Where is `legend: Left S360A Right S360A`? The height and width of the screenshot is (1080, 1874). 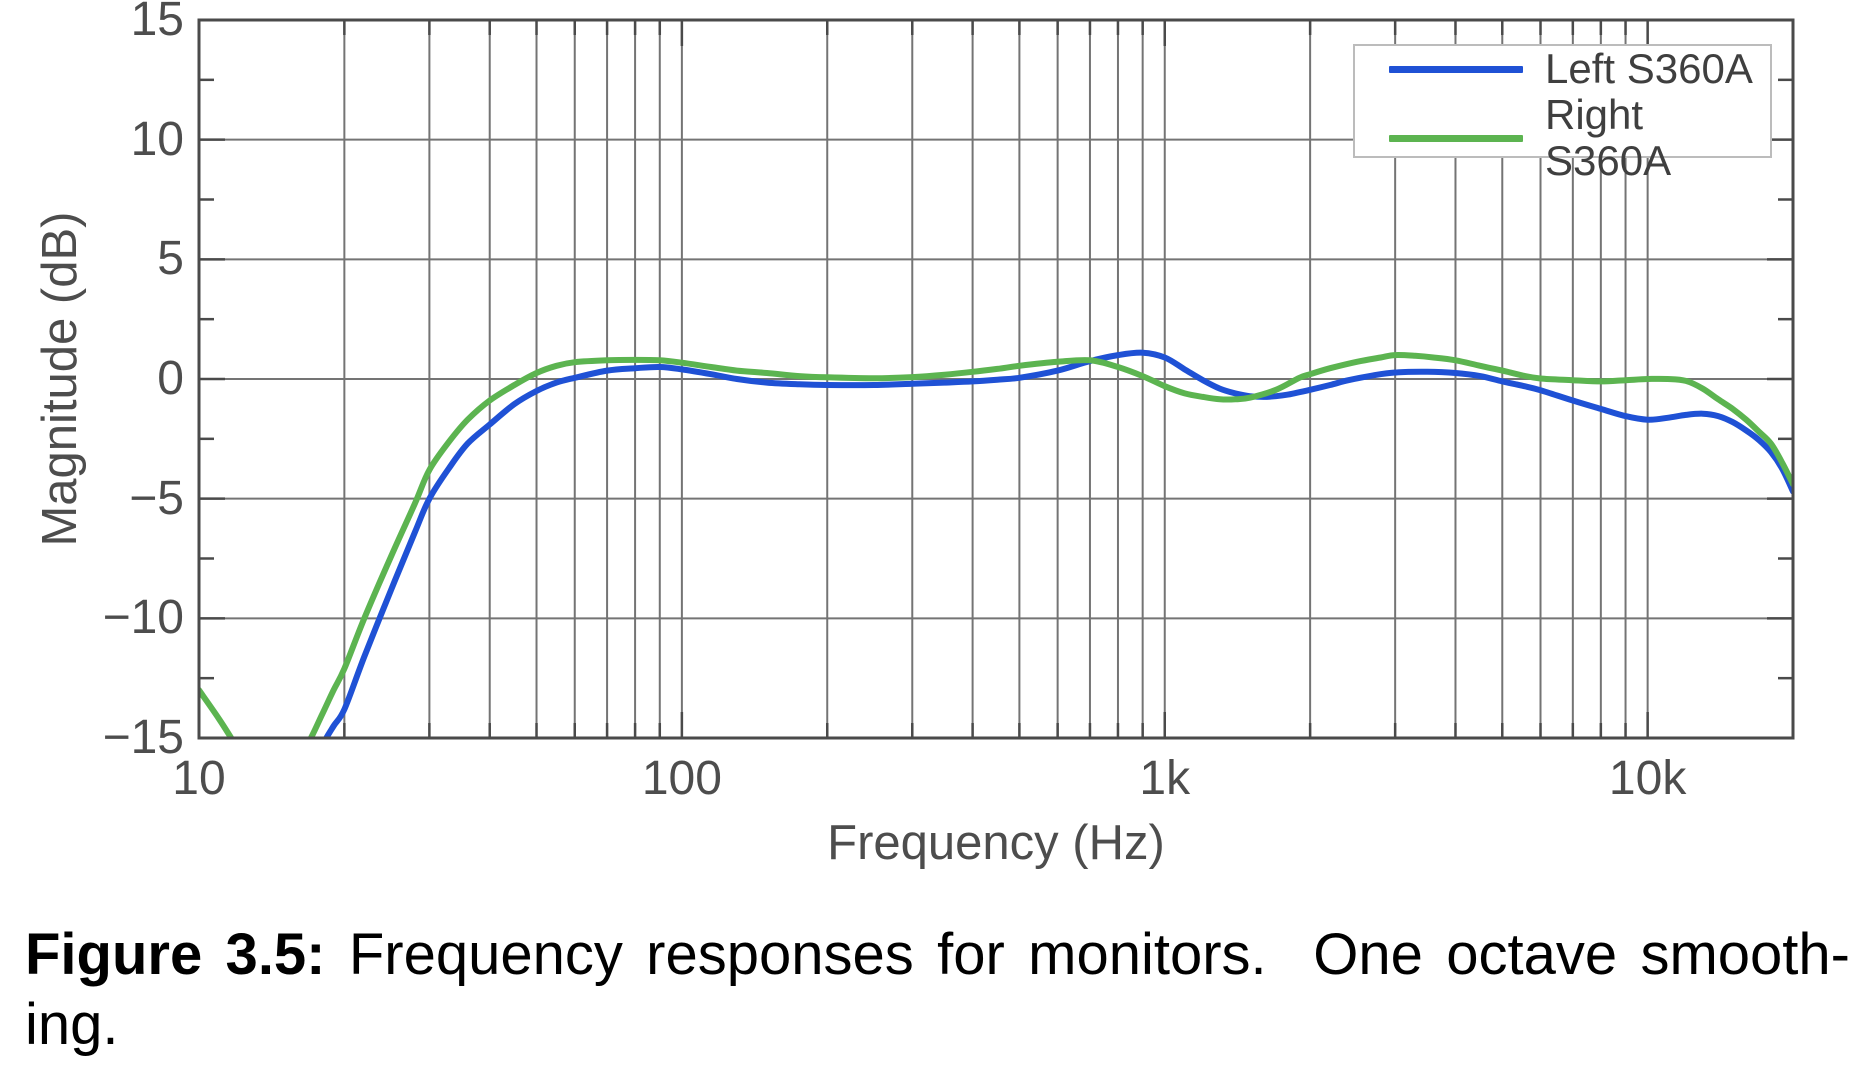
legend: Left S360A Right S360A is located at coordinates (1562, 114).